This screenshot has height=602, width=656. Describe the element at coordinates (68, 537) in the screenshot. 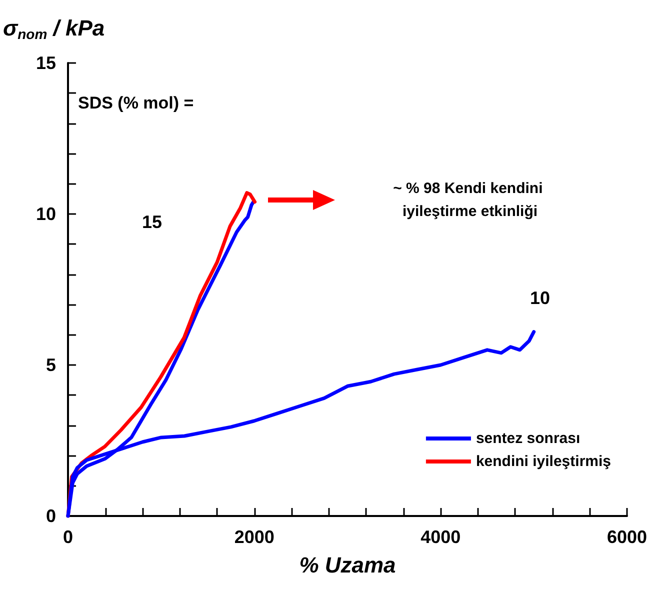

I see `x-tick-label: 0` at that location.